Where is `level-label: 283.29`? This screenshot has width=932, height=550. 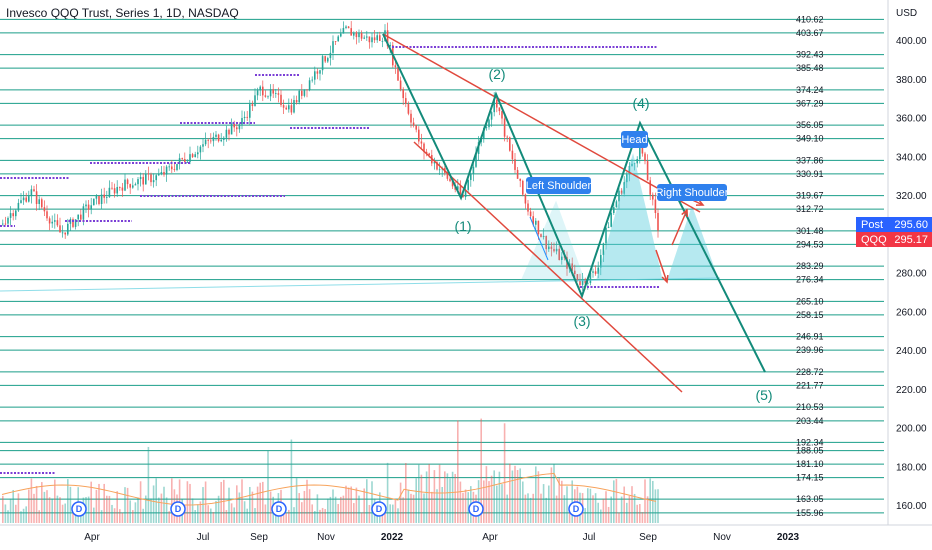
level-label: 283.29 is located at coordinates (810, 266).